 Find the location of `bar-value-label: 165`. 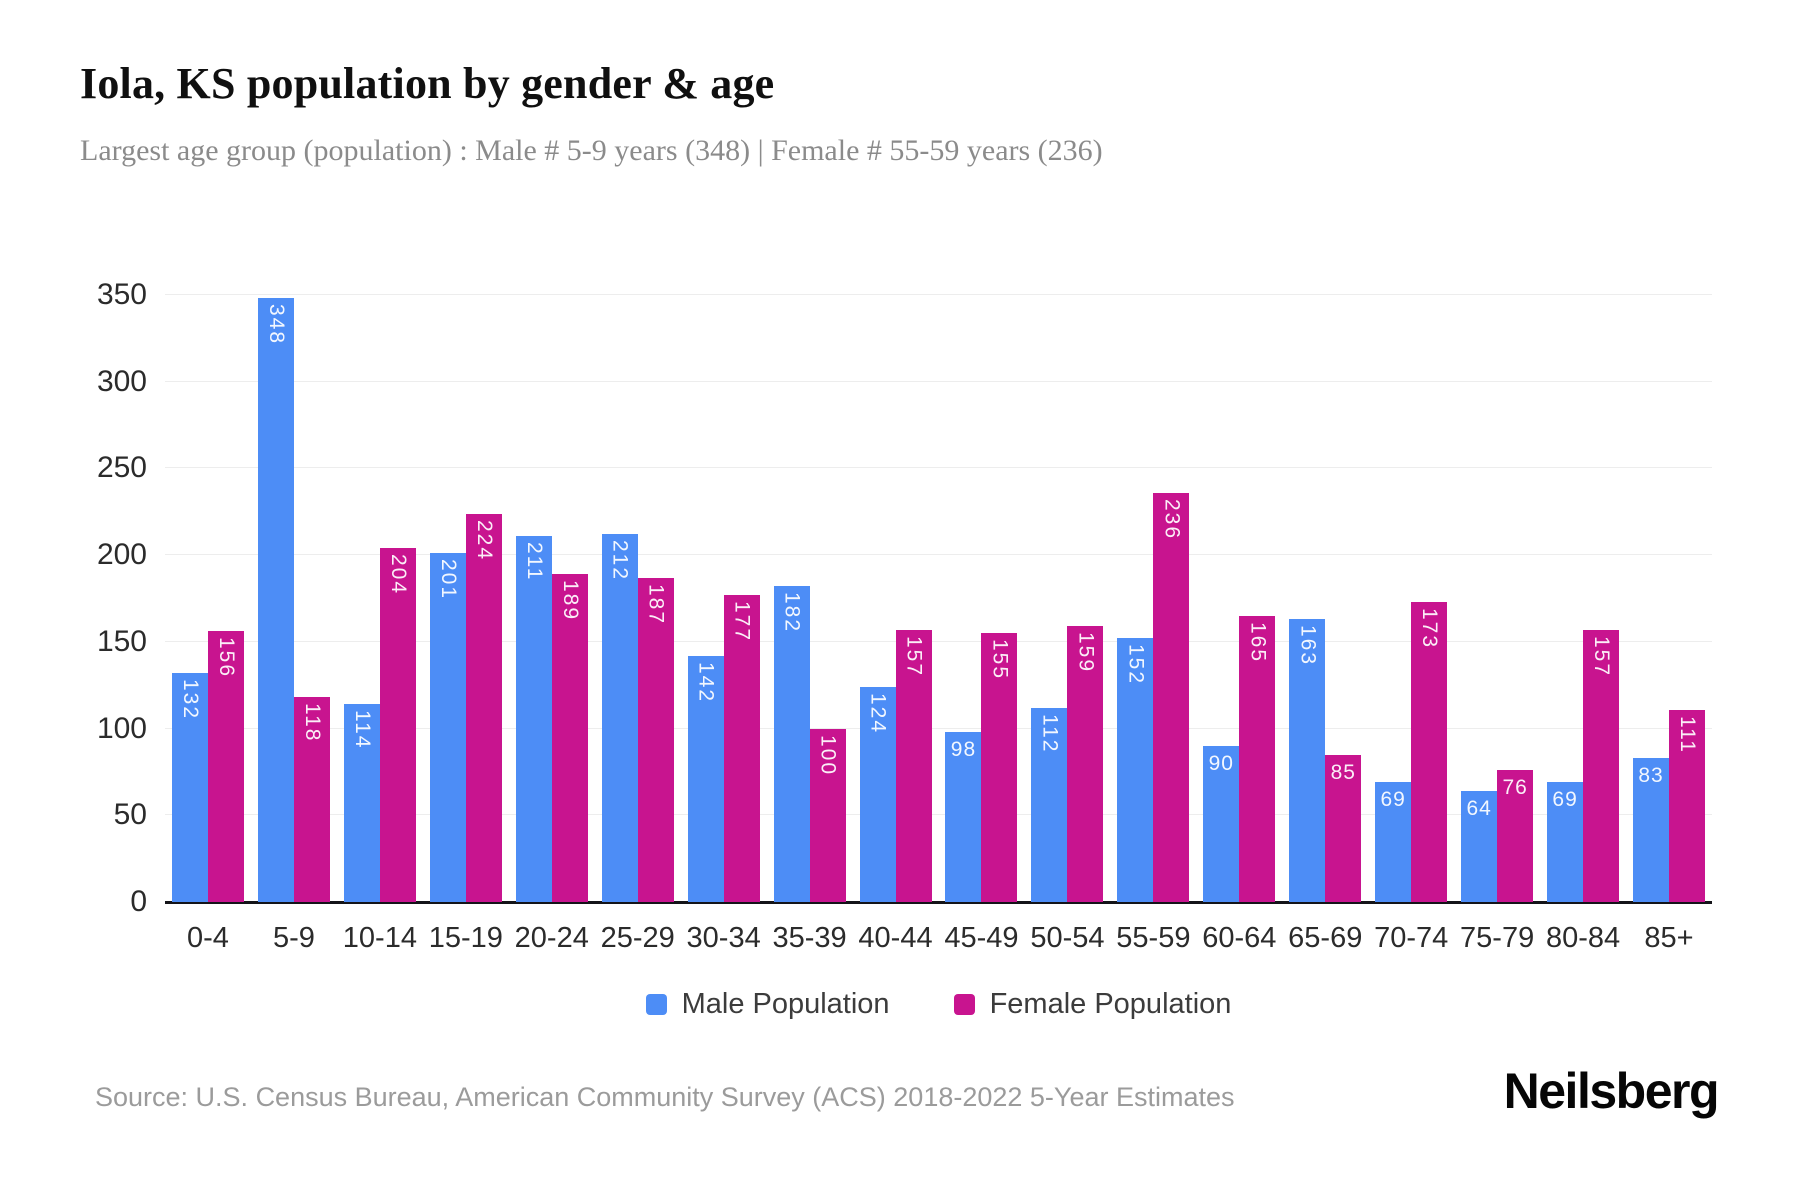

bar-value-label: 165 is located at coordinates (1258, 642).